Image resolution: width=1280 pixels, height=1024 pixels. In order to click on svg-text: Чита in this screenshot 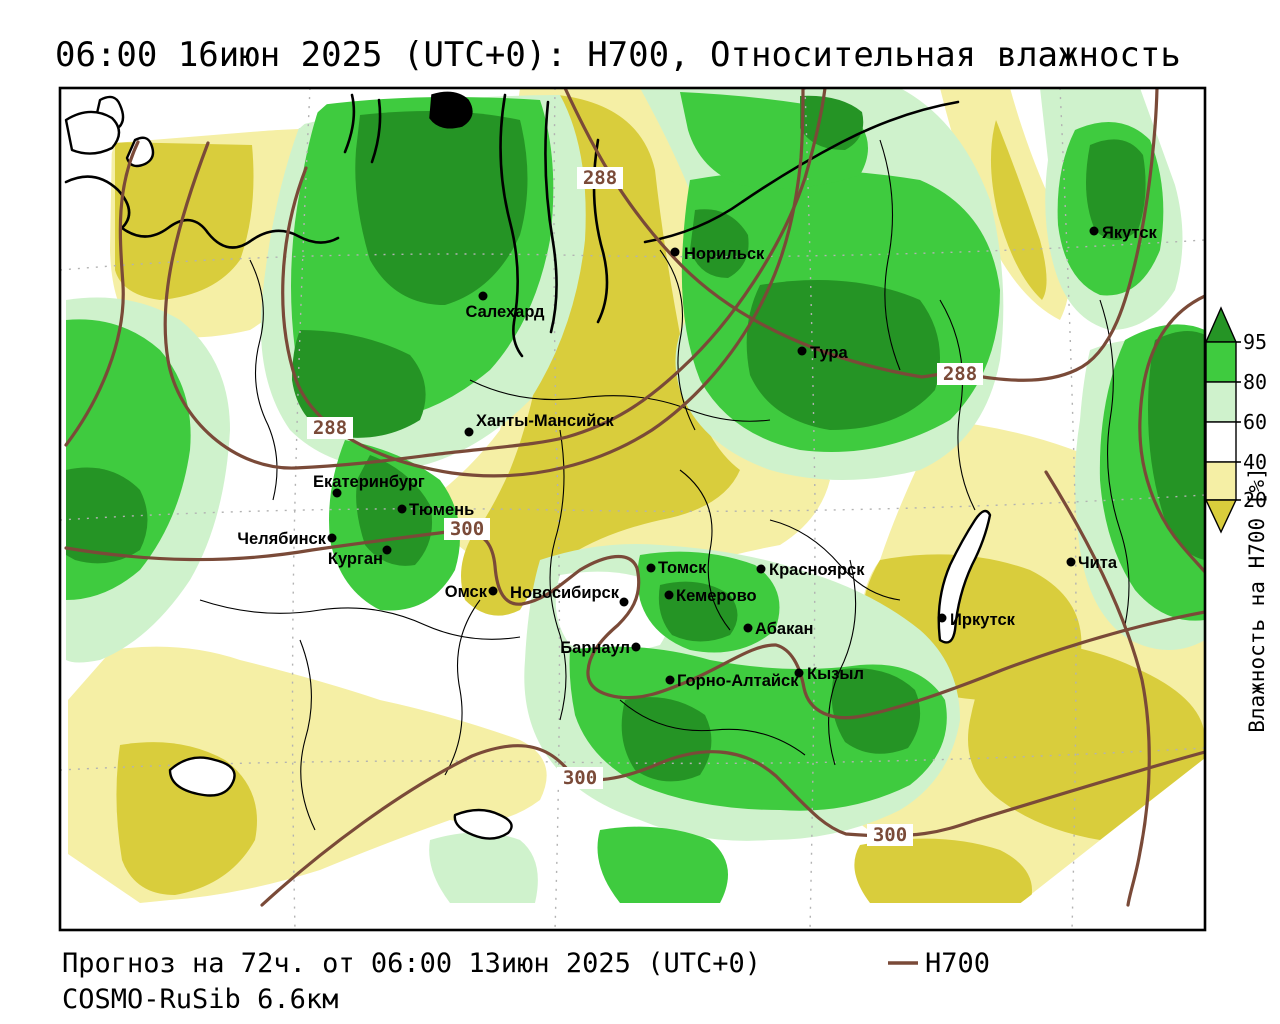, I will do `click(1098, 563)`.